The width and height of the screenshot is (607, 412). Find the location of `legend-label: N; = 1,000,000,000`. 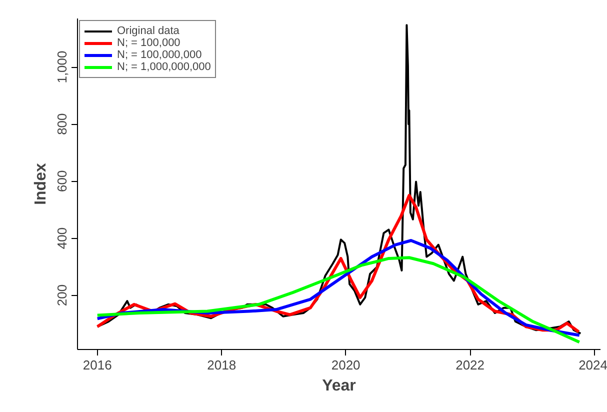

legend-label: N; = 1,000,000,000 is located at coordinates (164, 67).